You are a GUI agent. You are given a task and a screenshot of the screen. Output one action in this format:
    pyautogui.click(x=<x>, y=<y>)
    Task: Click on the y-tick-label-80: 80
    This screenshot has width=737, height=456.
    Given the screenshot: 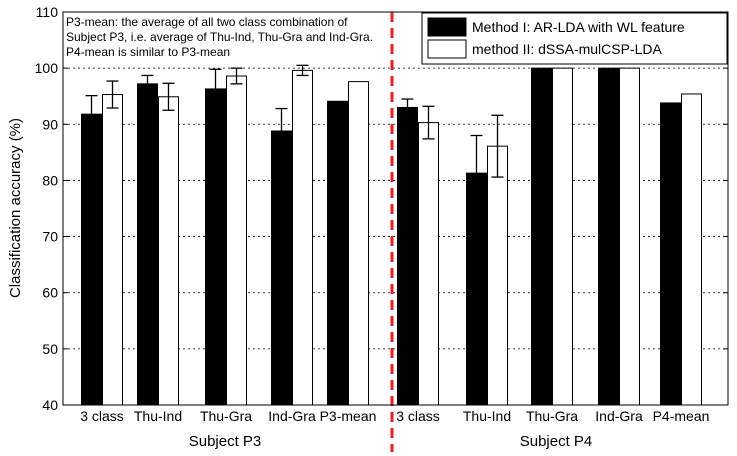 What is the action you would take?
    pyautogui.click(x=50, y=180)
    